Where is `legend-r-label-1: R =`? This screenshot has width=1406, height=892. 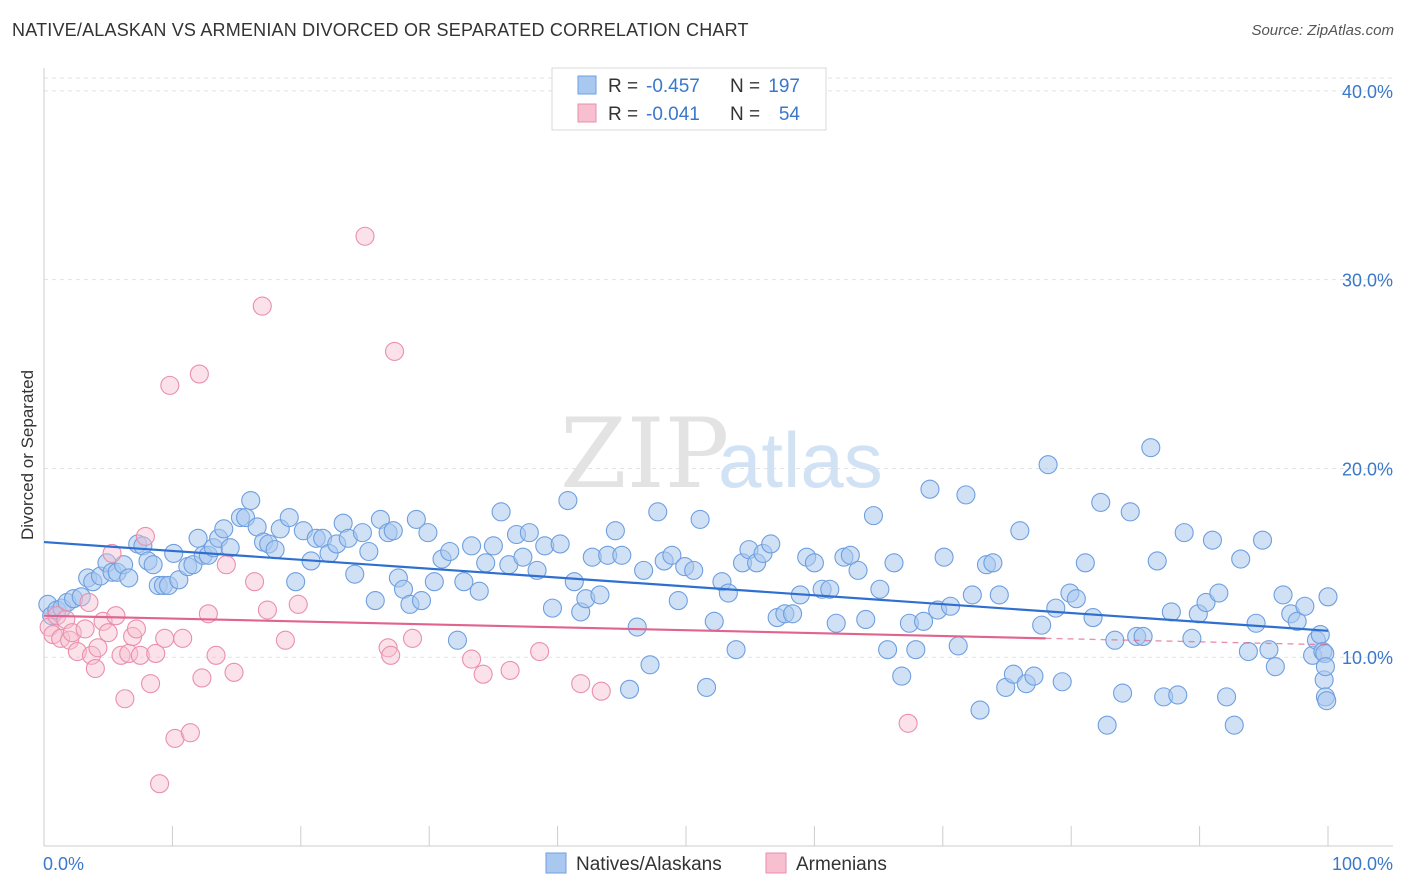 legend-r-label-1: R = is located at coordinates (623, 86).